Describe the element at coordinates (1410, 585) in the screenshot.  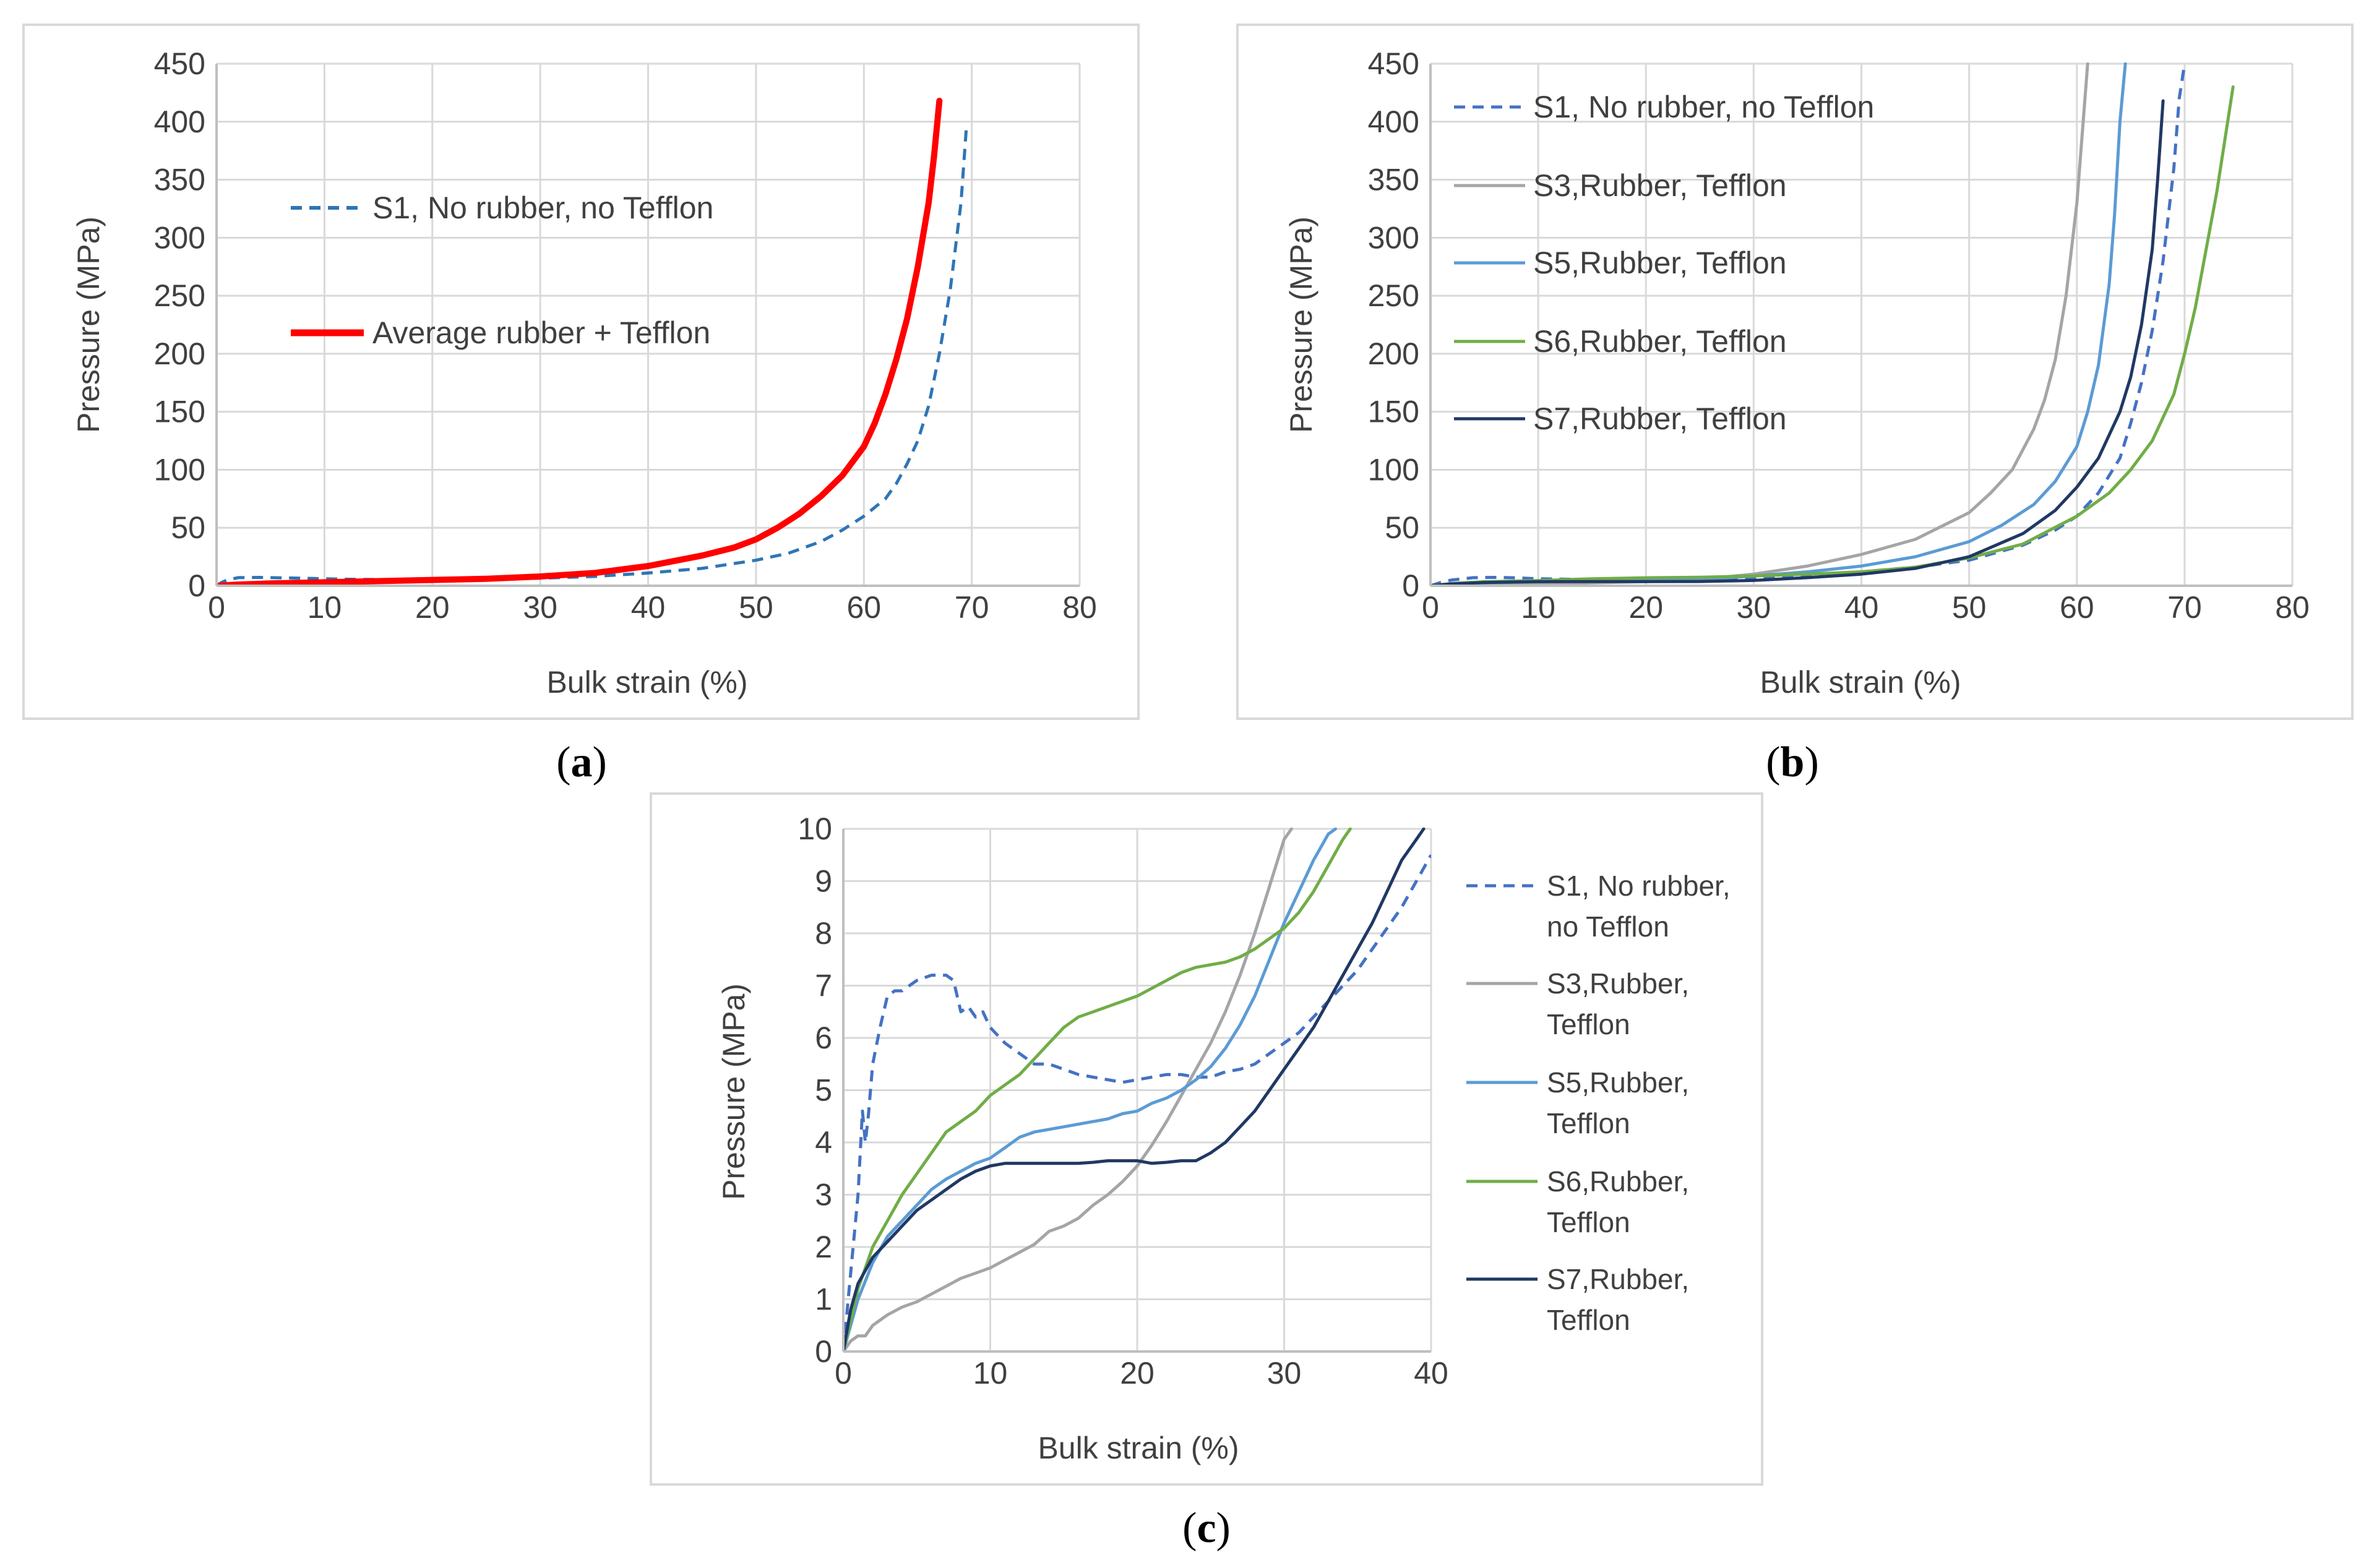
I see `chart-b-y-tick-label-0: 0` at that location.